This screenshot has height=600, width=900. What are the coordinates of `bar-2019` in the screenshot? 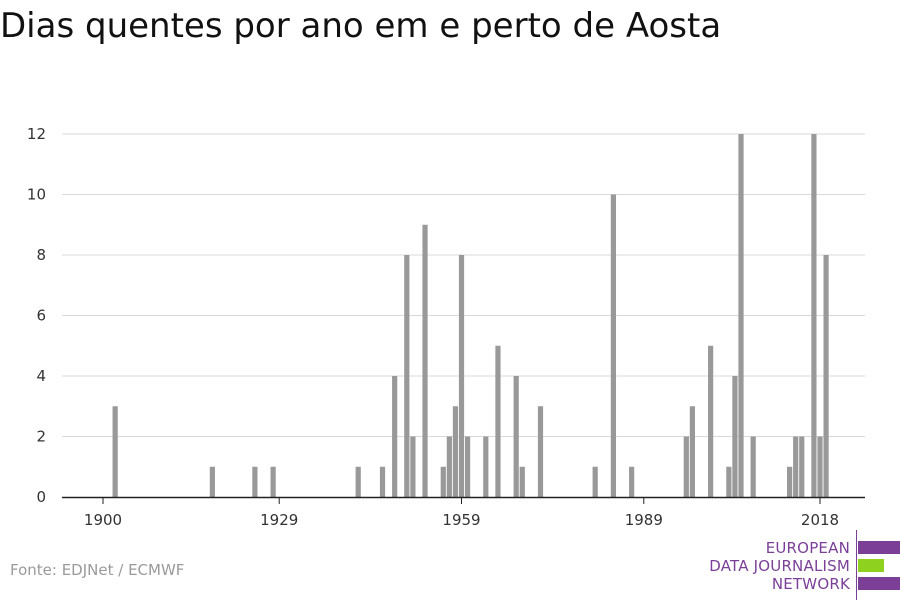 It's located at (826, 376).